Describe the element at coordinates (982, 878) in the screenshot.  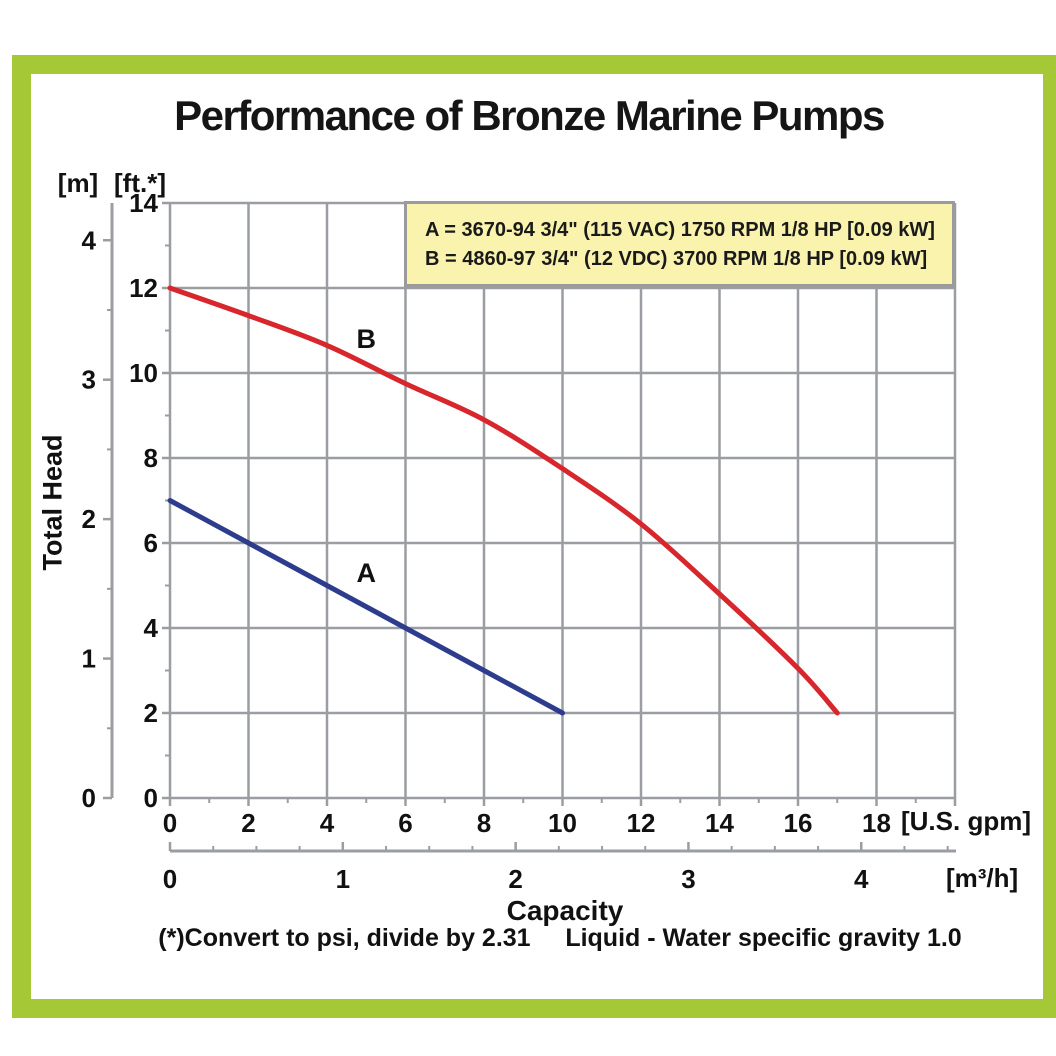
I see `m3h-unit-label: [m³/h]` at that location.